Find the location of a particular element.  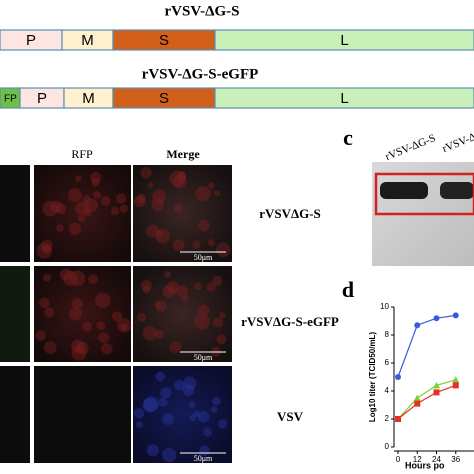

y-tick-label: 2 is located at coordinates (387, 418).